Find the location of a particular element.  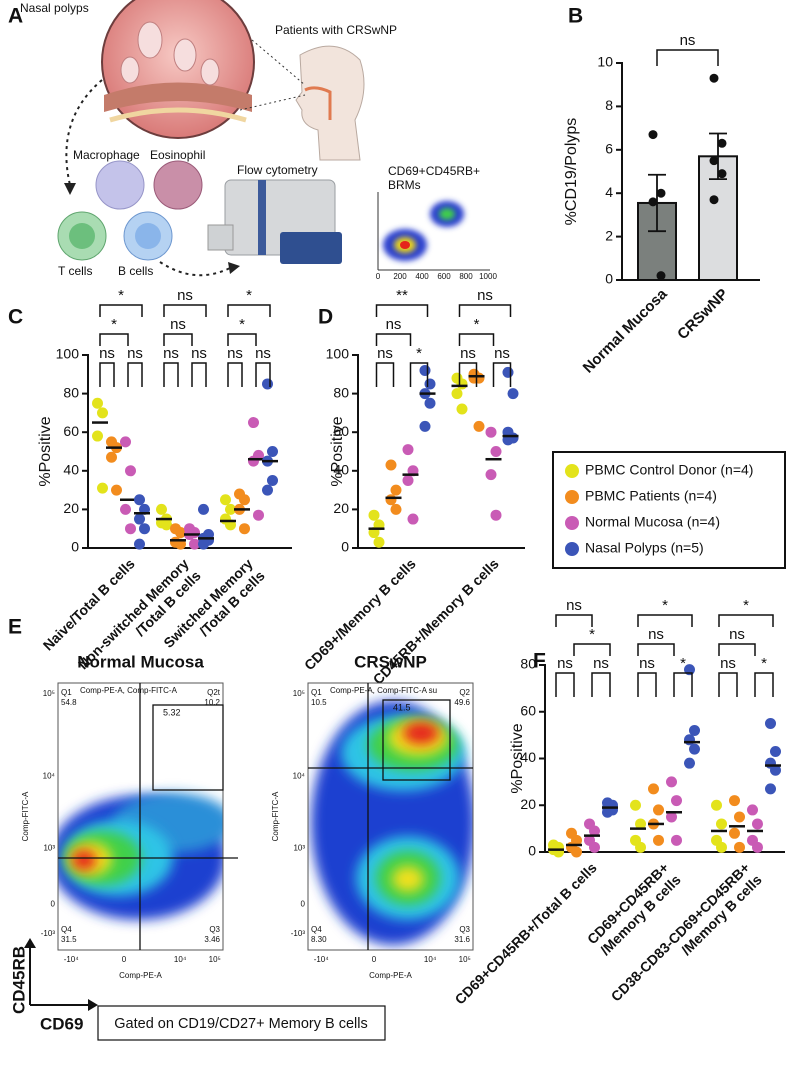

quadrant-value: 49.6 is located at coordinates (462, 702).